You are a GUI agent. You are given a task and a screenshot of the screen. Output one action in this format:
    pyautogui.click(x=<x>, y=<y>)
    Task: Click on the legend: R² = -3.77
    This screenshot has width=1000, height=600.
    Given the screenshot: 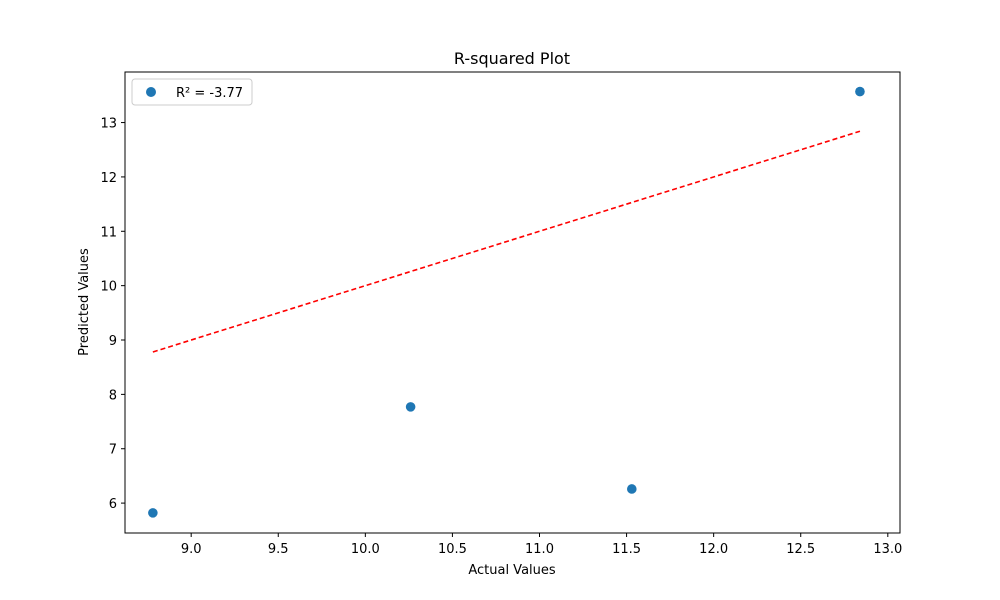 What is the action you would take?
    pyautogui.click(x=192, y=92)
    